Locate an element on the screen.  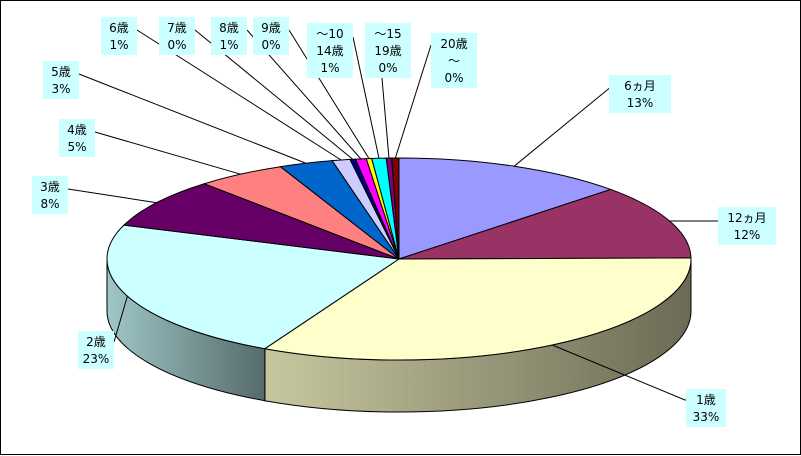
slice-label-～15-19歳: ～15 19歳 0% is located at coordinates (388, 50).